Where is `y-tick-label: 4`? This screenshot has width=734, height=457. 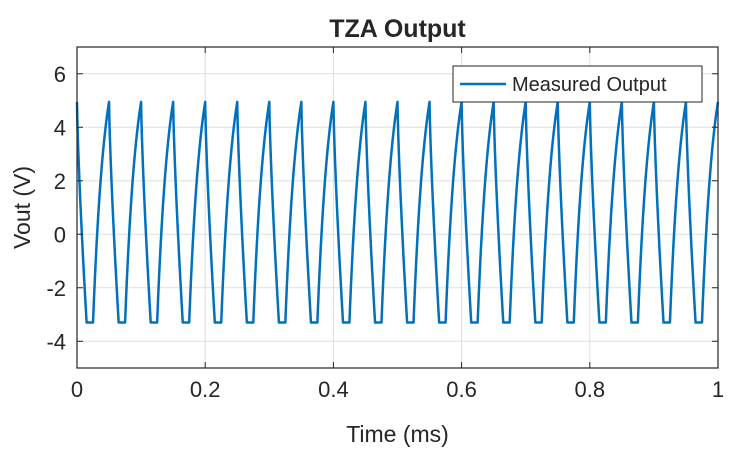
y-tick-label: 4 is located at coordinates (60, 127).